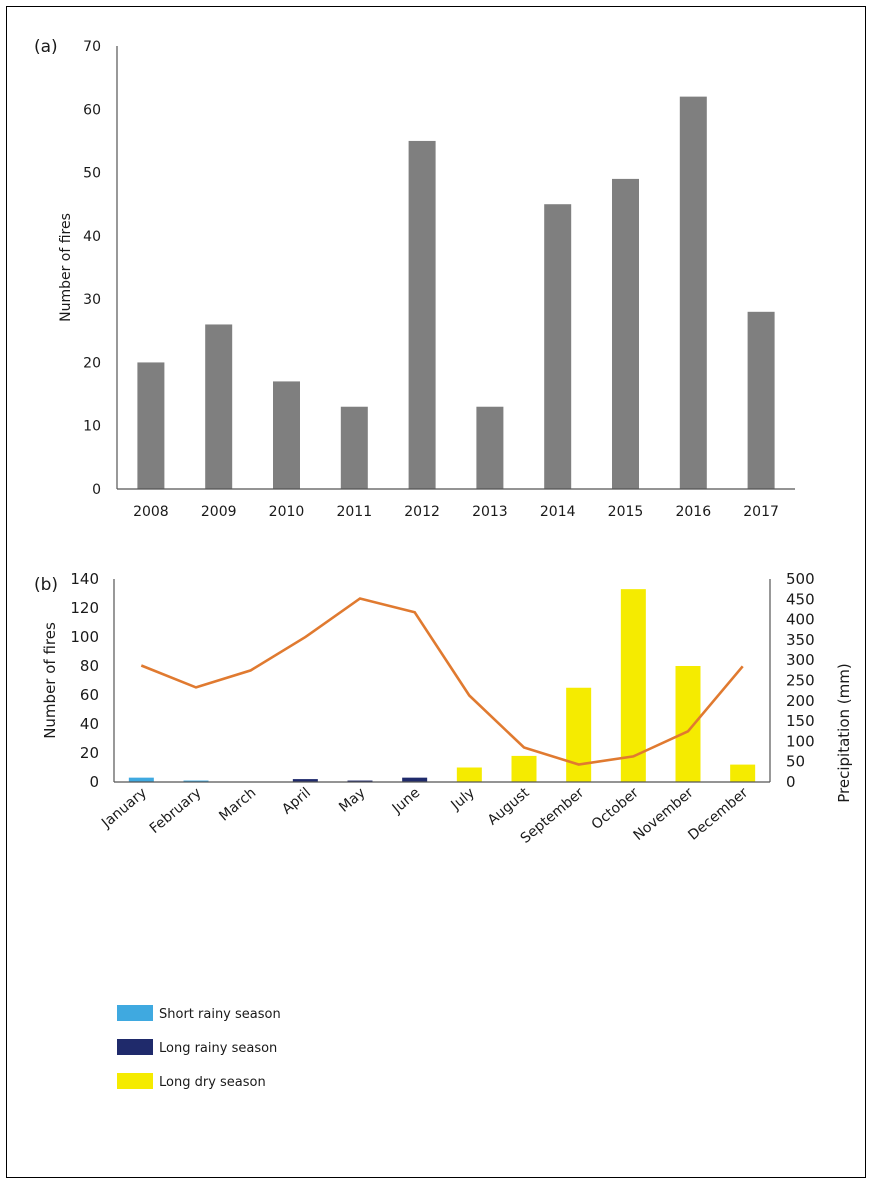 Image resolution: width=874 pixels, height=1186 pixels. What do you see at coordinates (92, 427) in the screenshot?
I see `panel-a-y-tick-label: 10` at bounding box center [92, 427].